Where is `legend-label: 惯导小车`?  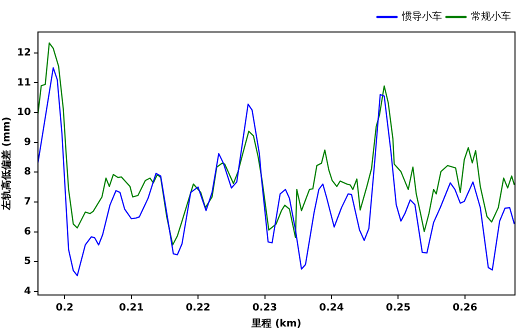
legend-label: 惯导小车 is located at coordinates (421, 16).